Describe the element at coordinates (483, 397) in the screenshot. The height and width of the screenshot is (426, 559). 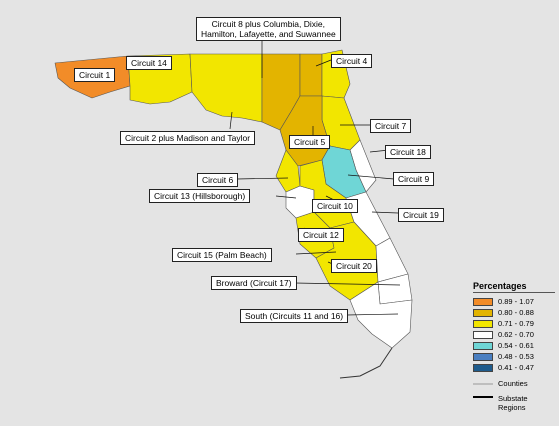
I see `substate-line-icon` at that location.